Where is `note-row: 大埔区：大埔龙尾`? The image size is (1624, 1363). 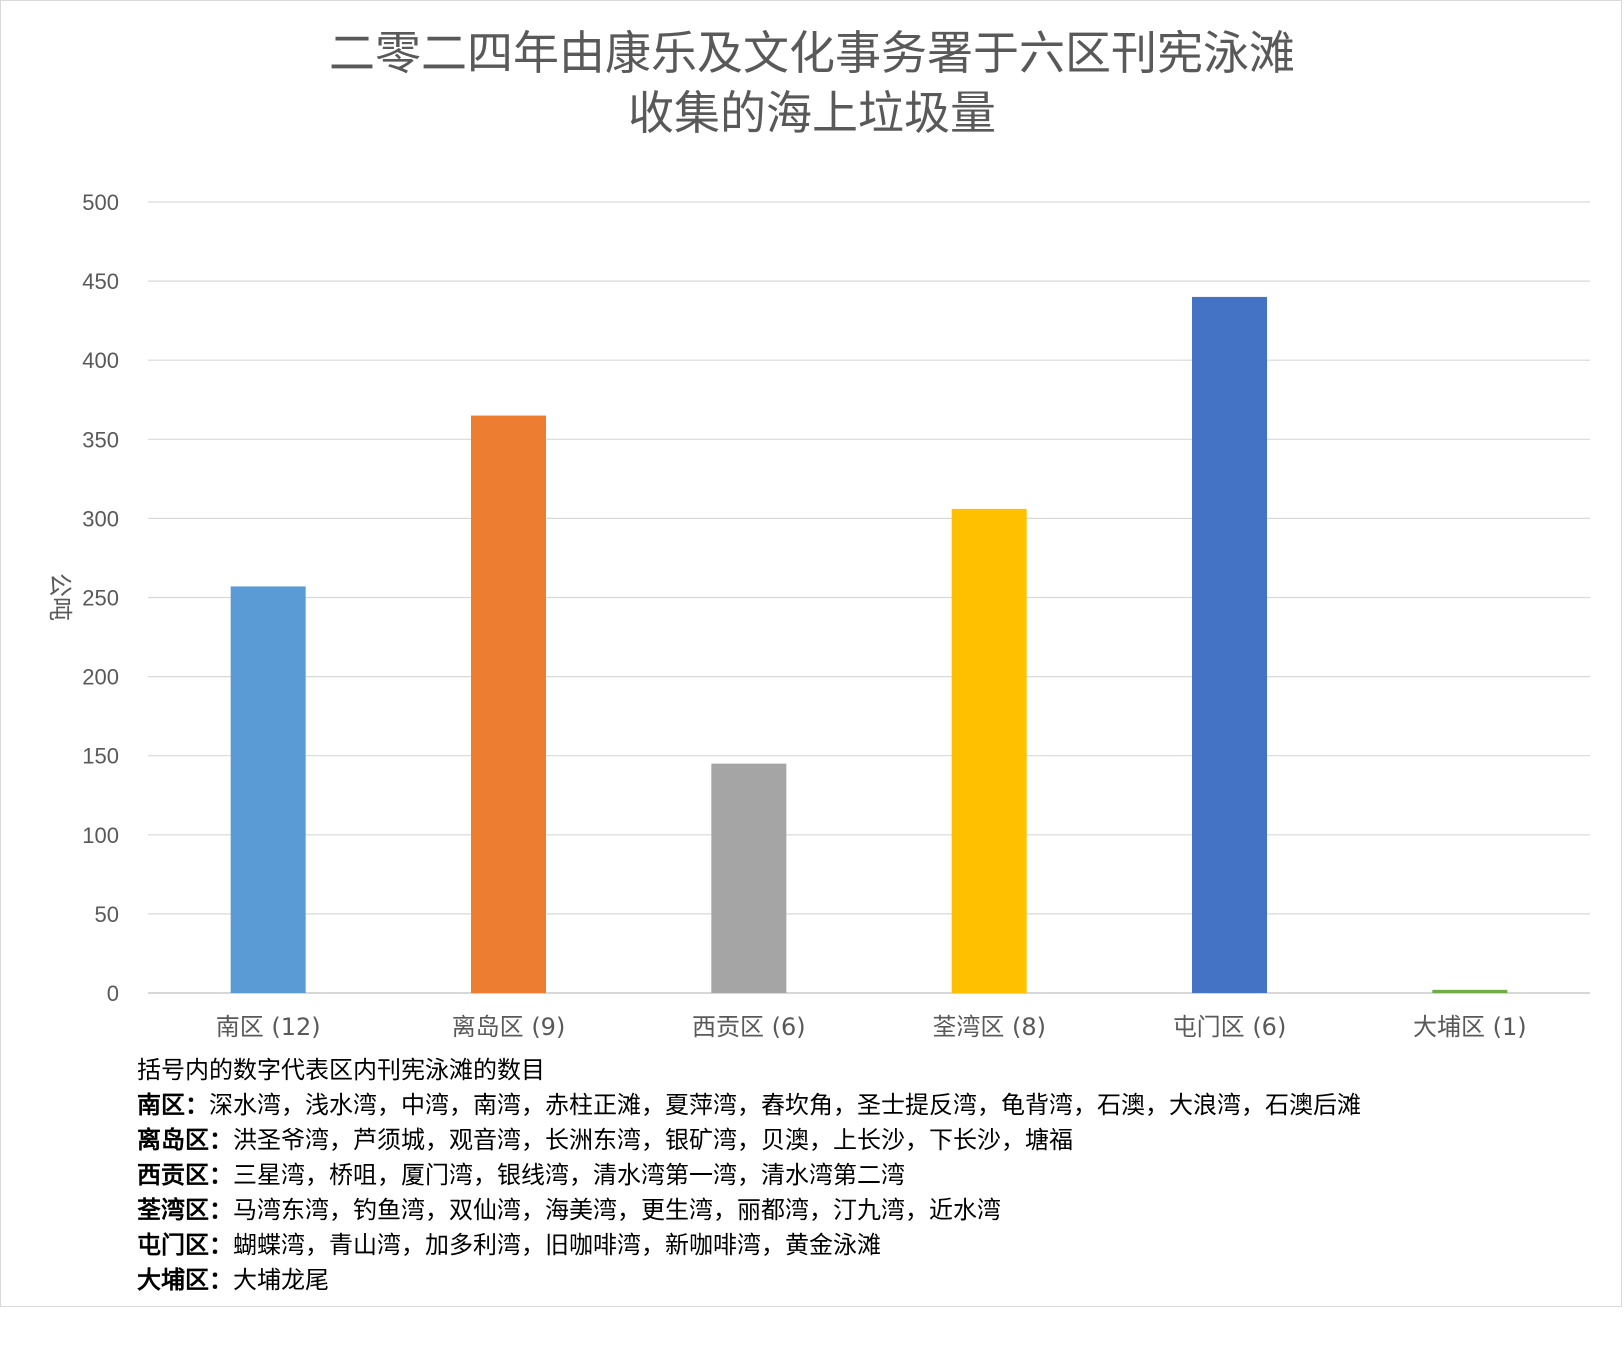
note-row: 大埔区：大埔龙尾 is located at coordinates (749, 1280).